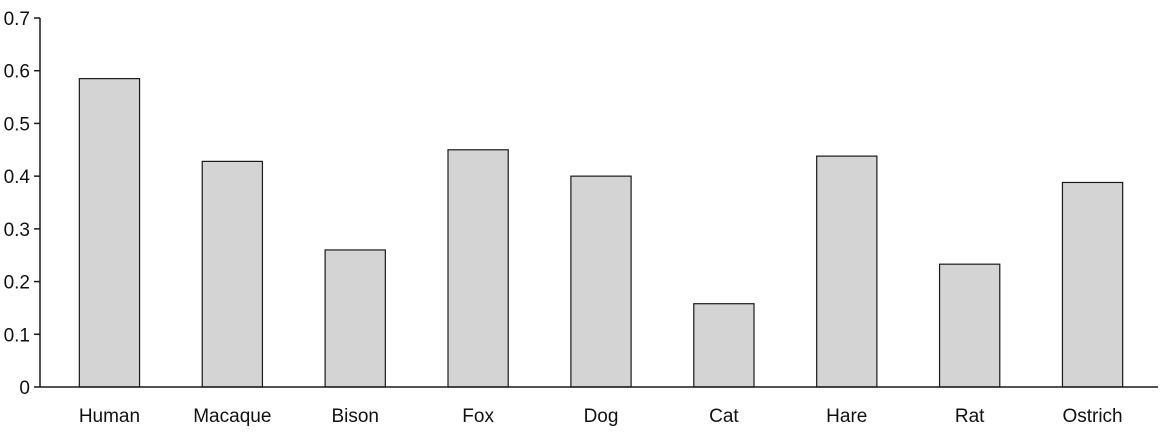 The height and width of the screenshot is (432, 1170). I want to click on y-tick-label: 0.6, so click(17, 72).